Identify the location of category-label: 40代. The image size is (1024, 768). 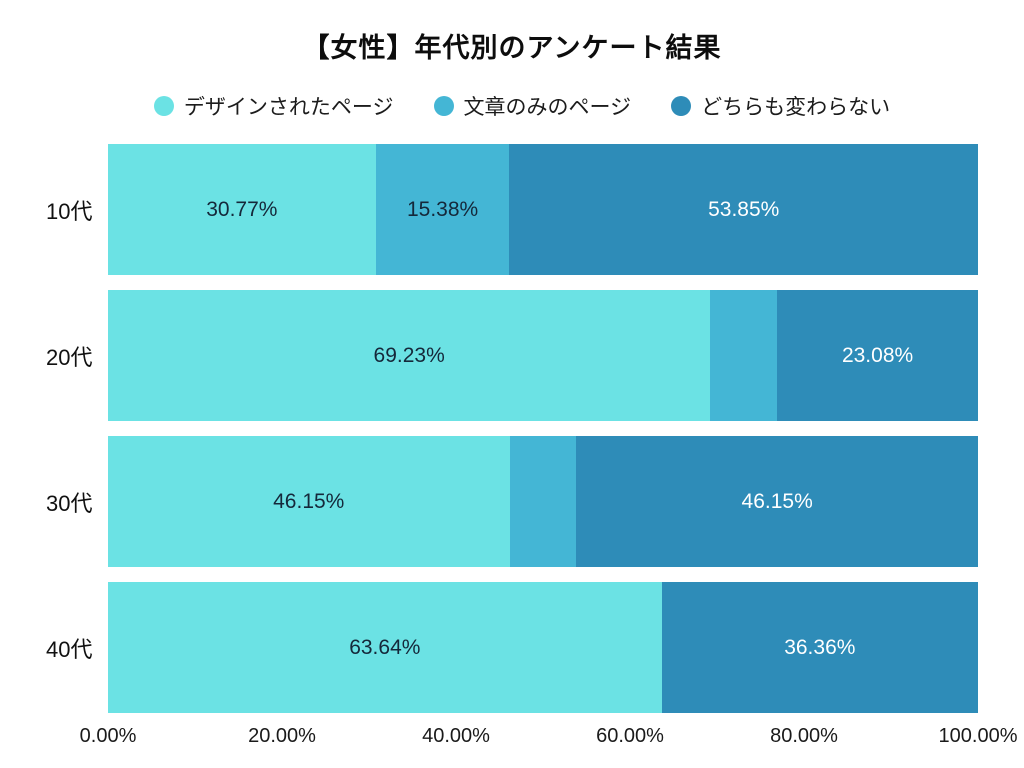
(69, 649).